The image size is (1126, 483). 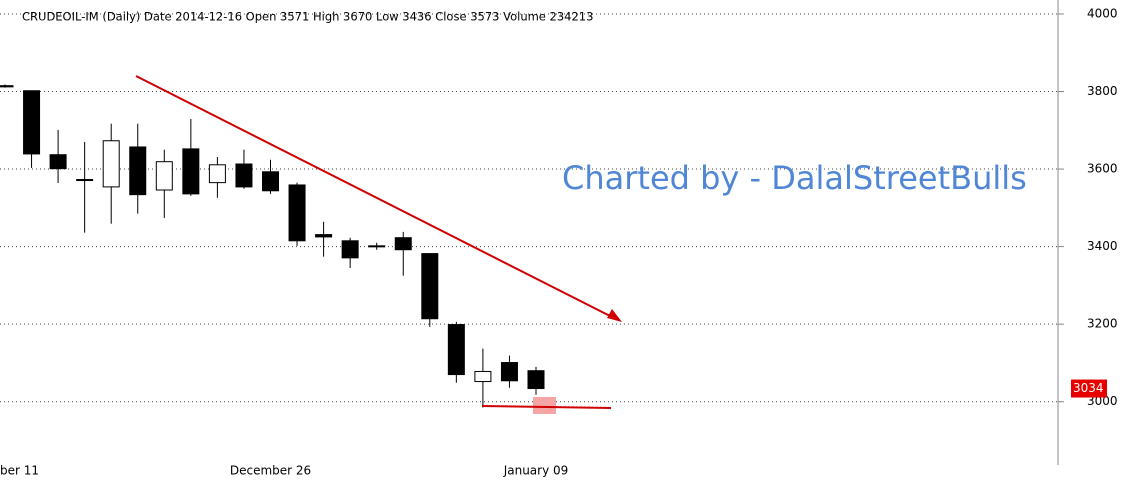 I want to click on y-tick-label: 3000, so click(x=1102, y=401).